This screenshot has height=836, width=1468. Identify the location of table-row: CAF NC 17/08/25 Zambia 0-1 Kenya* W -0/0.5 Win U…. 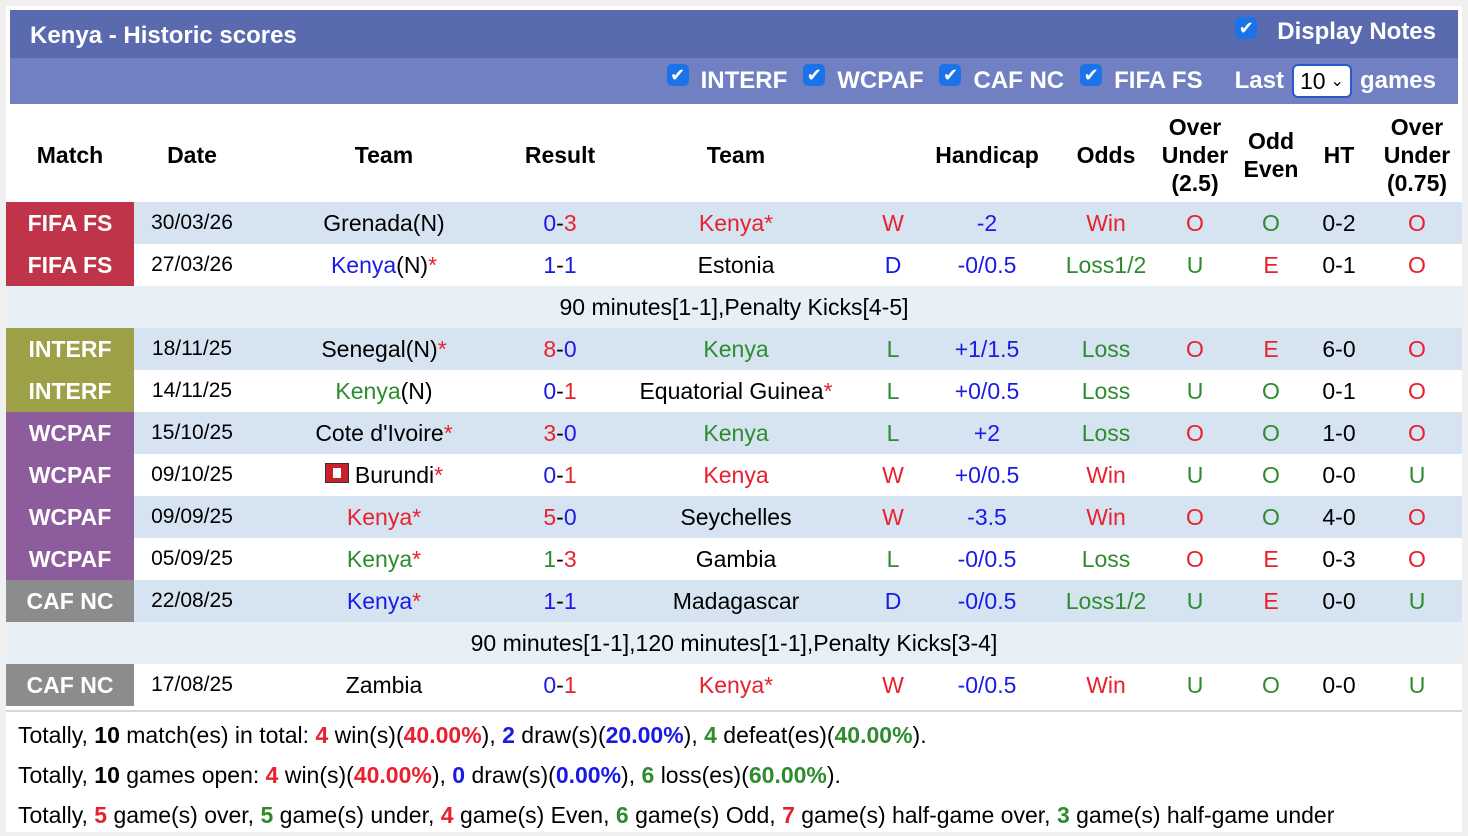
(734, 685).